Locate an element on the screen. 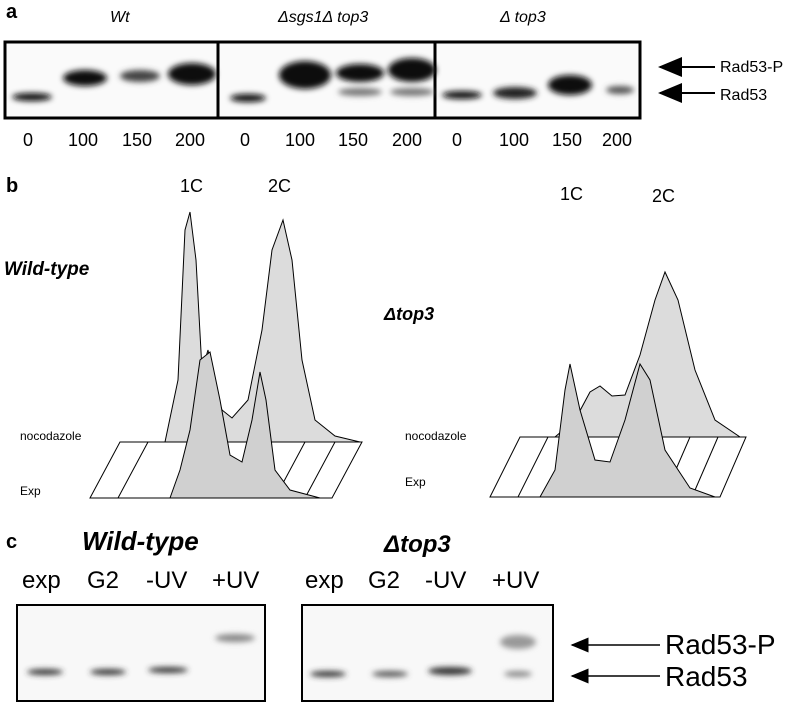  blot-a is located at coordinates (322, 80).